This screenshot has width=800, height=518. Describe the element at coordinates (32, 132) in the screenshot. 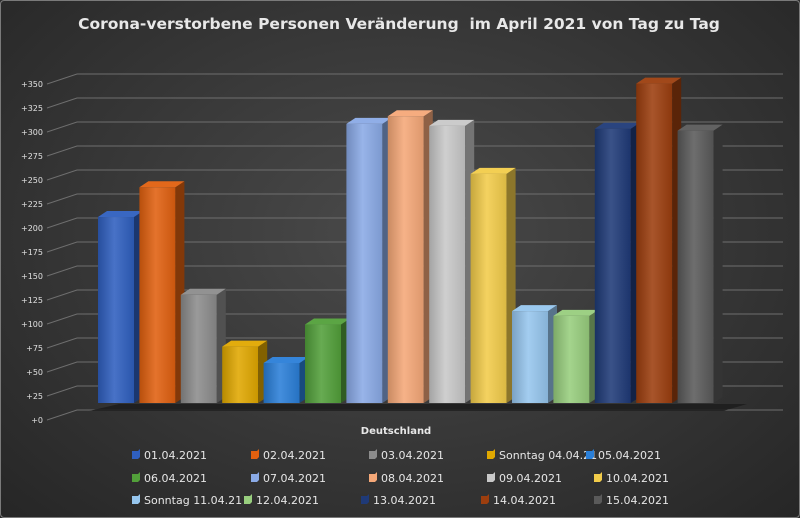

I see `y-tick-label: +300` at that location.